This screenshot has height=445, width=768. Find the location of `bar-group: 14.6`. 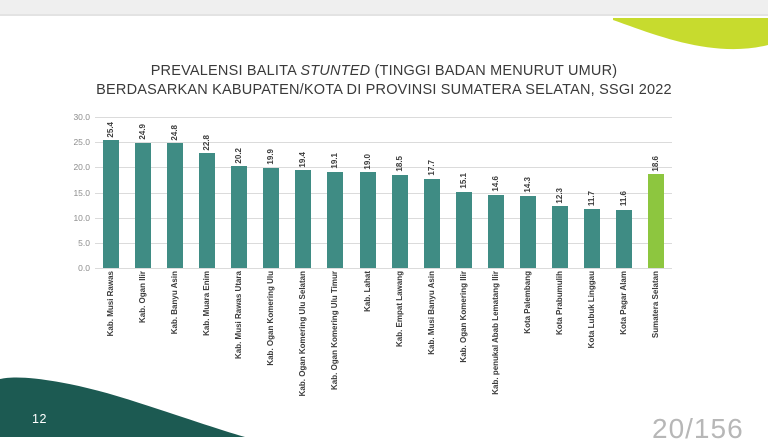

bar-group: 14.6 is located at coordinates (496, 192).